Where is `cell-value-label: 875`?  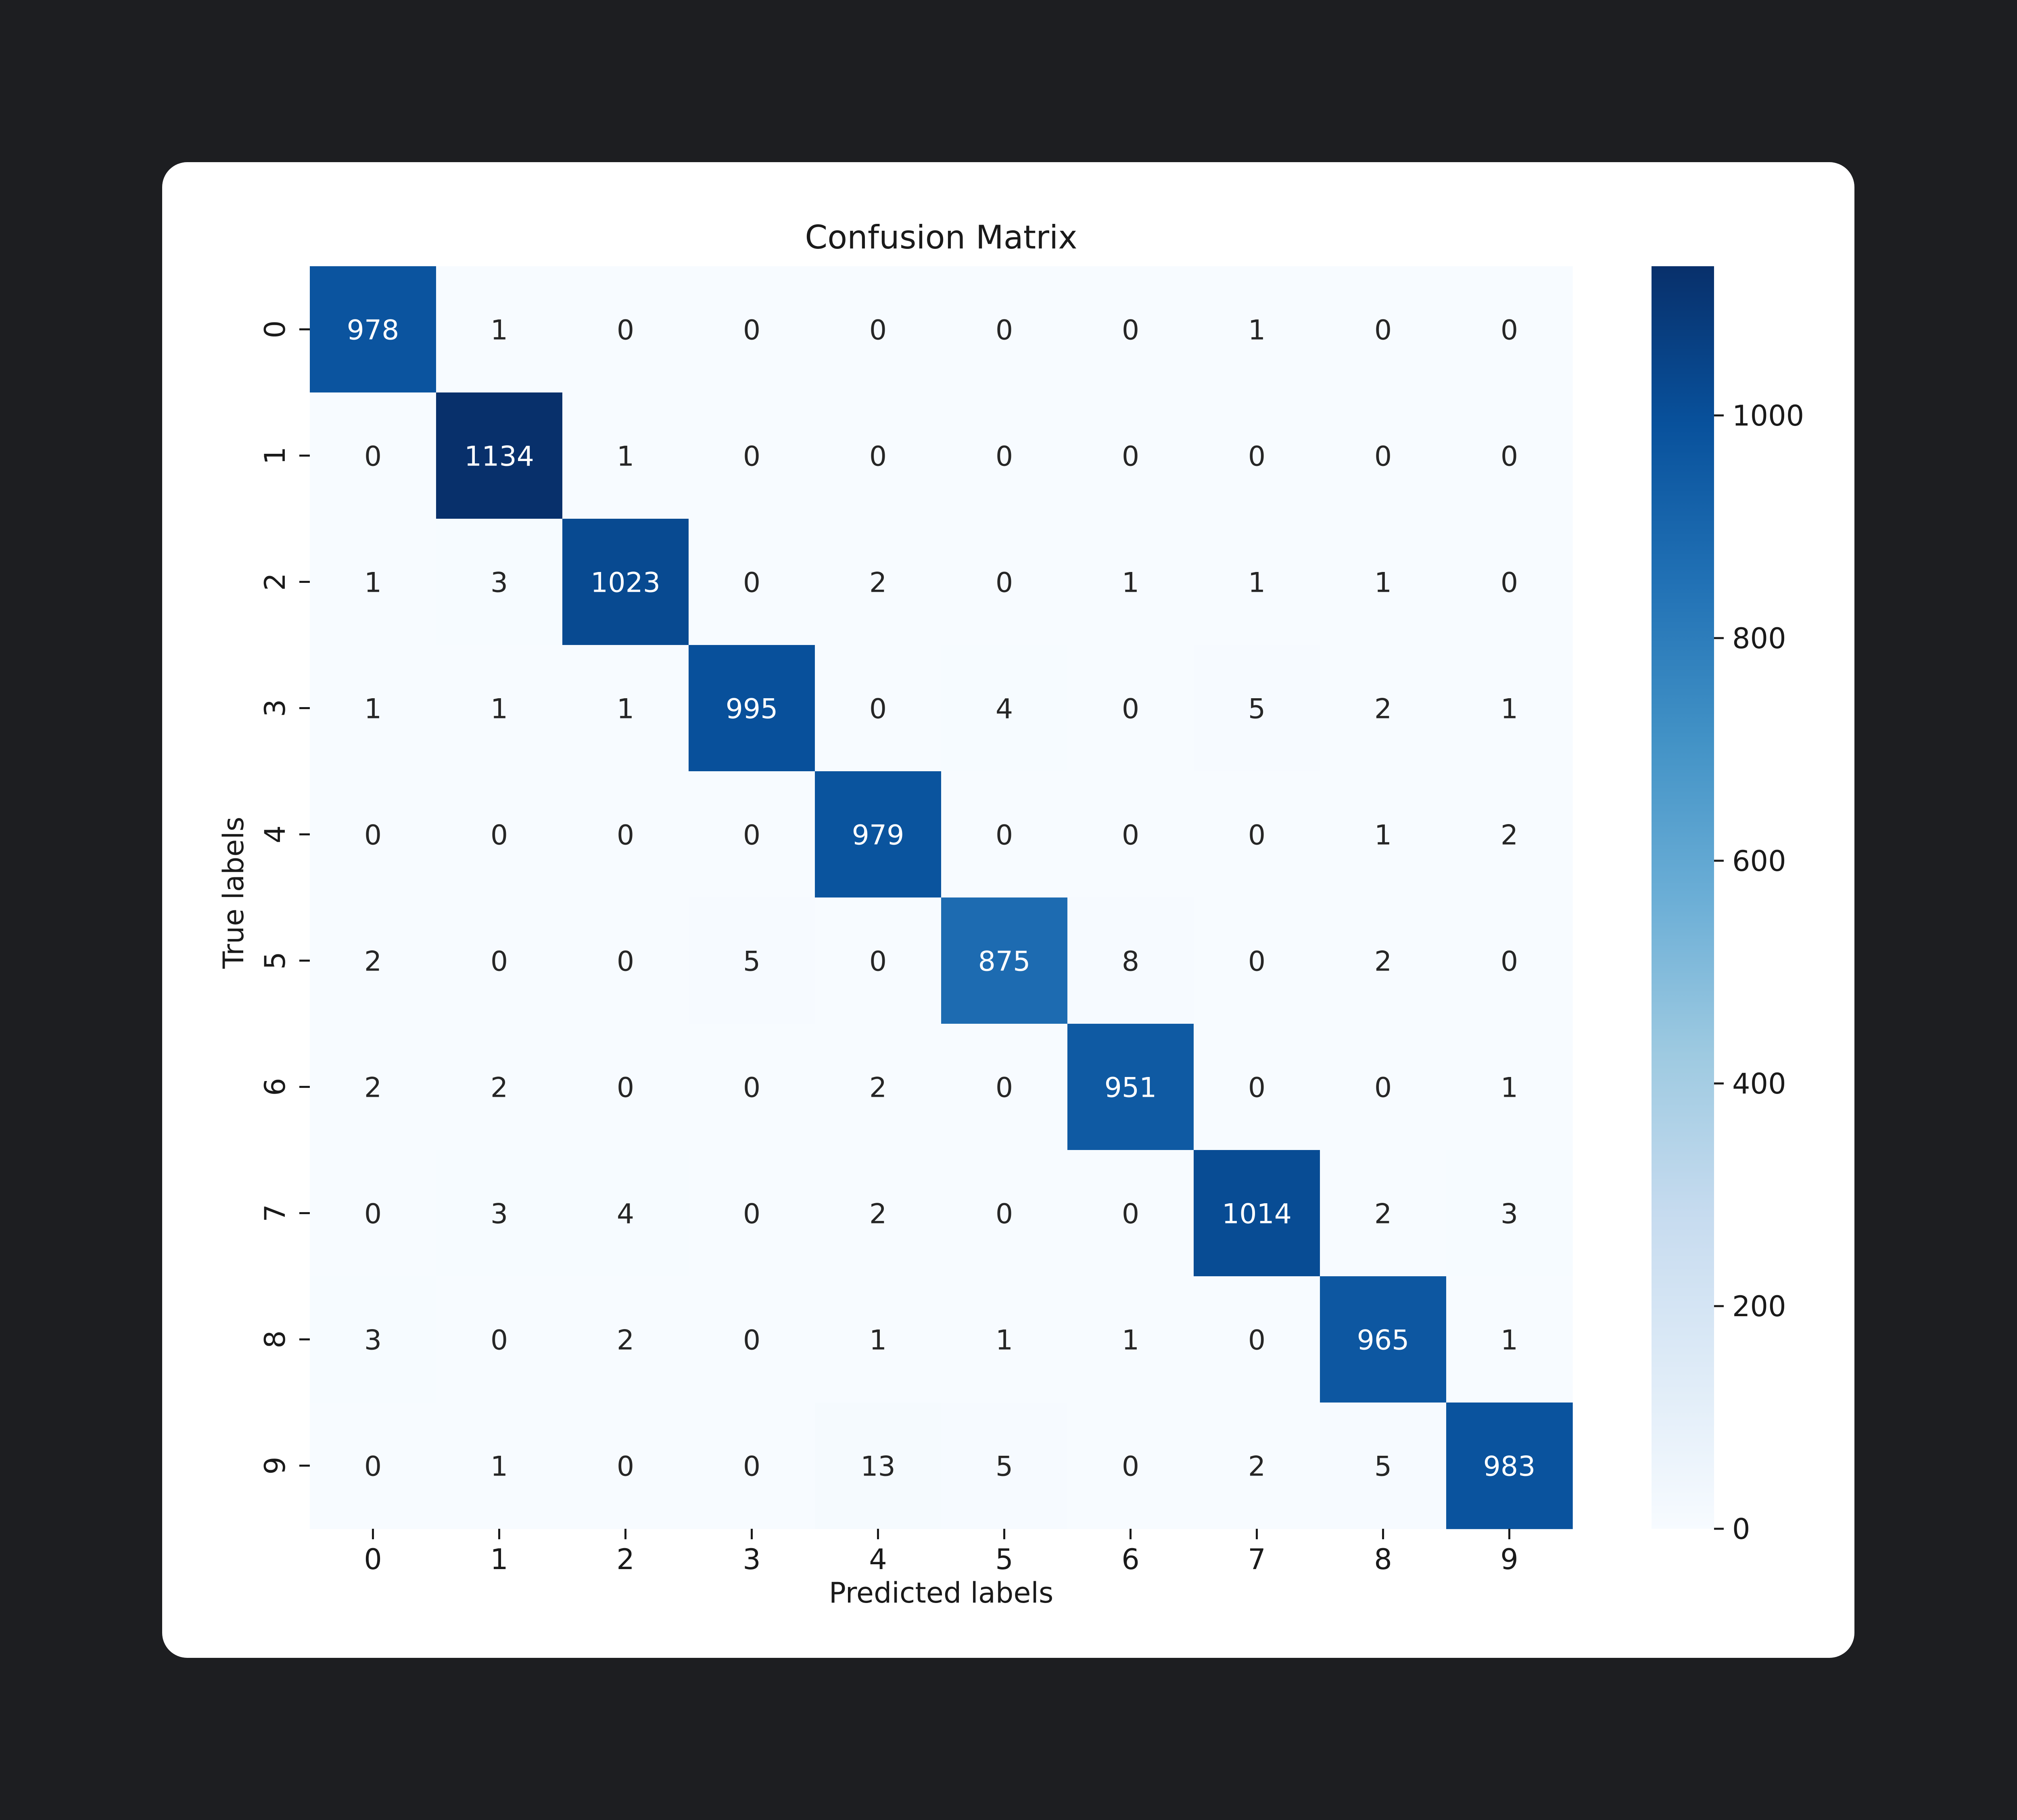
cell-value-label: 875 is located at coordinates (1004, 962).